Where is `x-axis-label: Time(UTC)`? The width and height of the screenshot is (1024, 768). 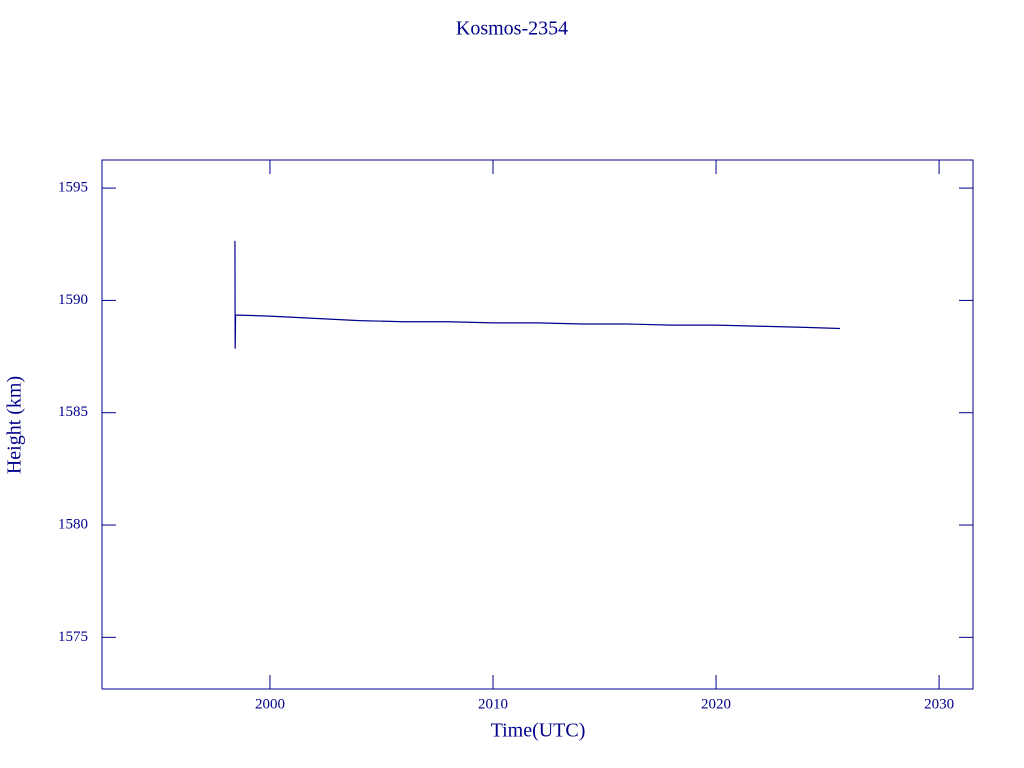 x-axis-label: Time(UTC) is located at coordinates (538, 731).